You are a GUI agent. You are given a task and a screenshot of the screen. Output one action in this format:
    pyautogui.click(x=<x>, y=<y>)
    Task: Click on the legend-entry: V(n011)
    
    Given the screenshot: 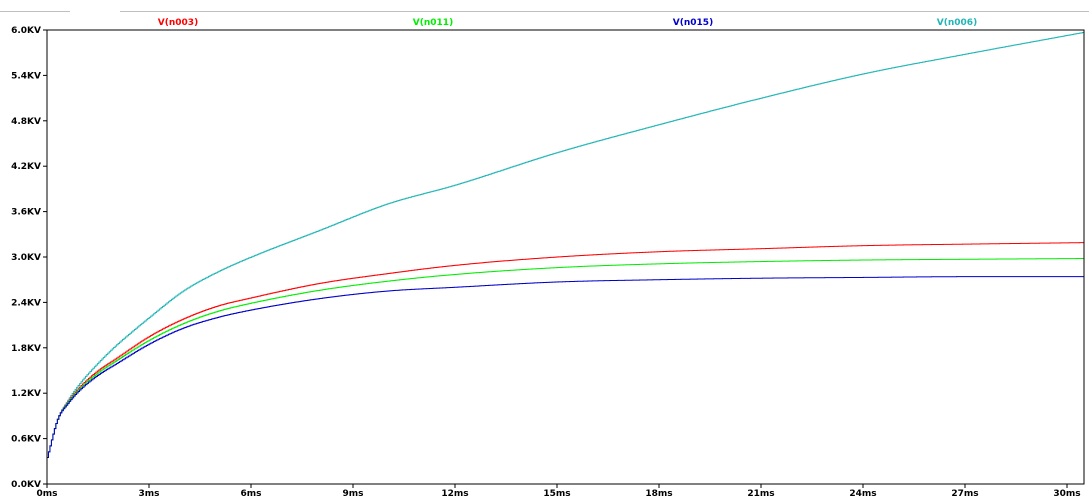 What is the action you would take?
    pyautogui.click(x=433, y=23)
    